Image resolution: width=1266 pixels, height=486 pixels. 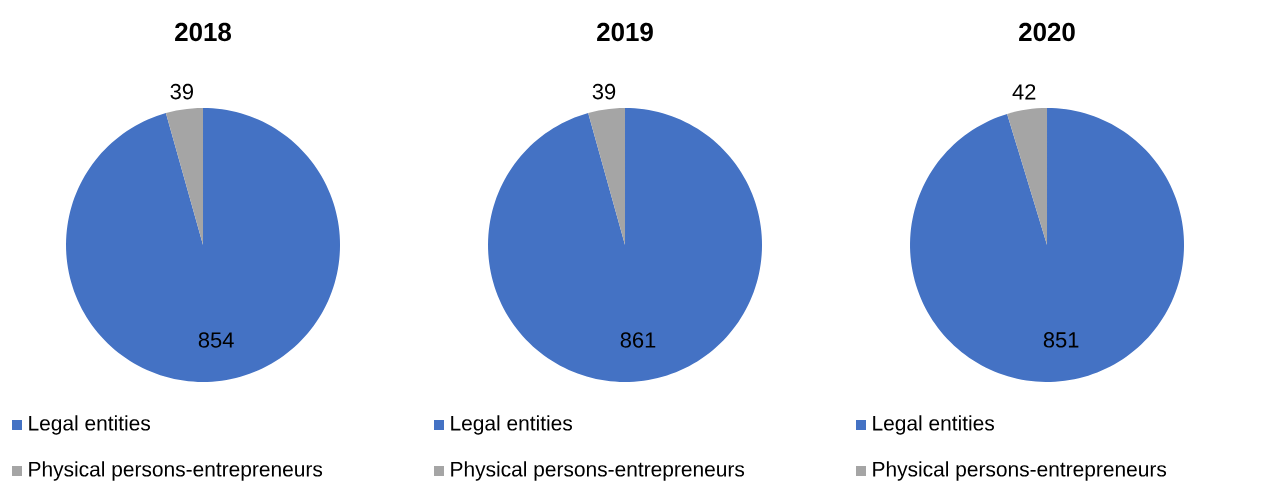 What do you see at coordinates (1047, 32) in the screenshot?
I see `chart-title: 2020` at bounding box center [1047, 32].